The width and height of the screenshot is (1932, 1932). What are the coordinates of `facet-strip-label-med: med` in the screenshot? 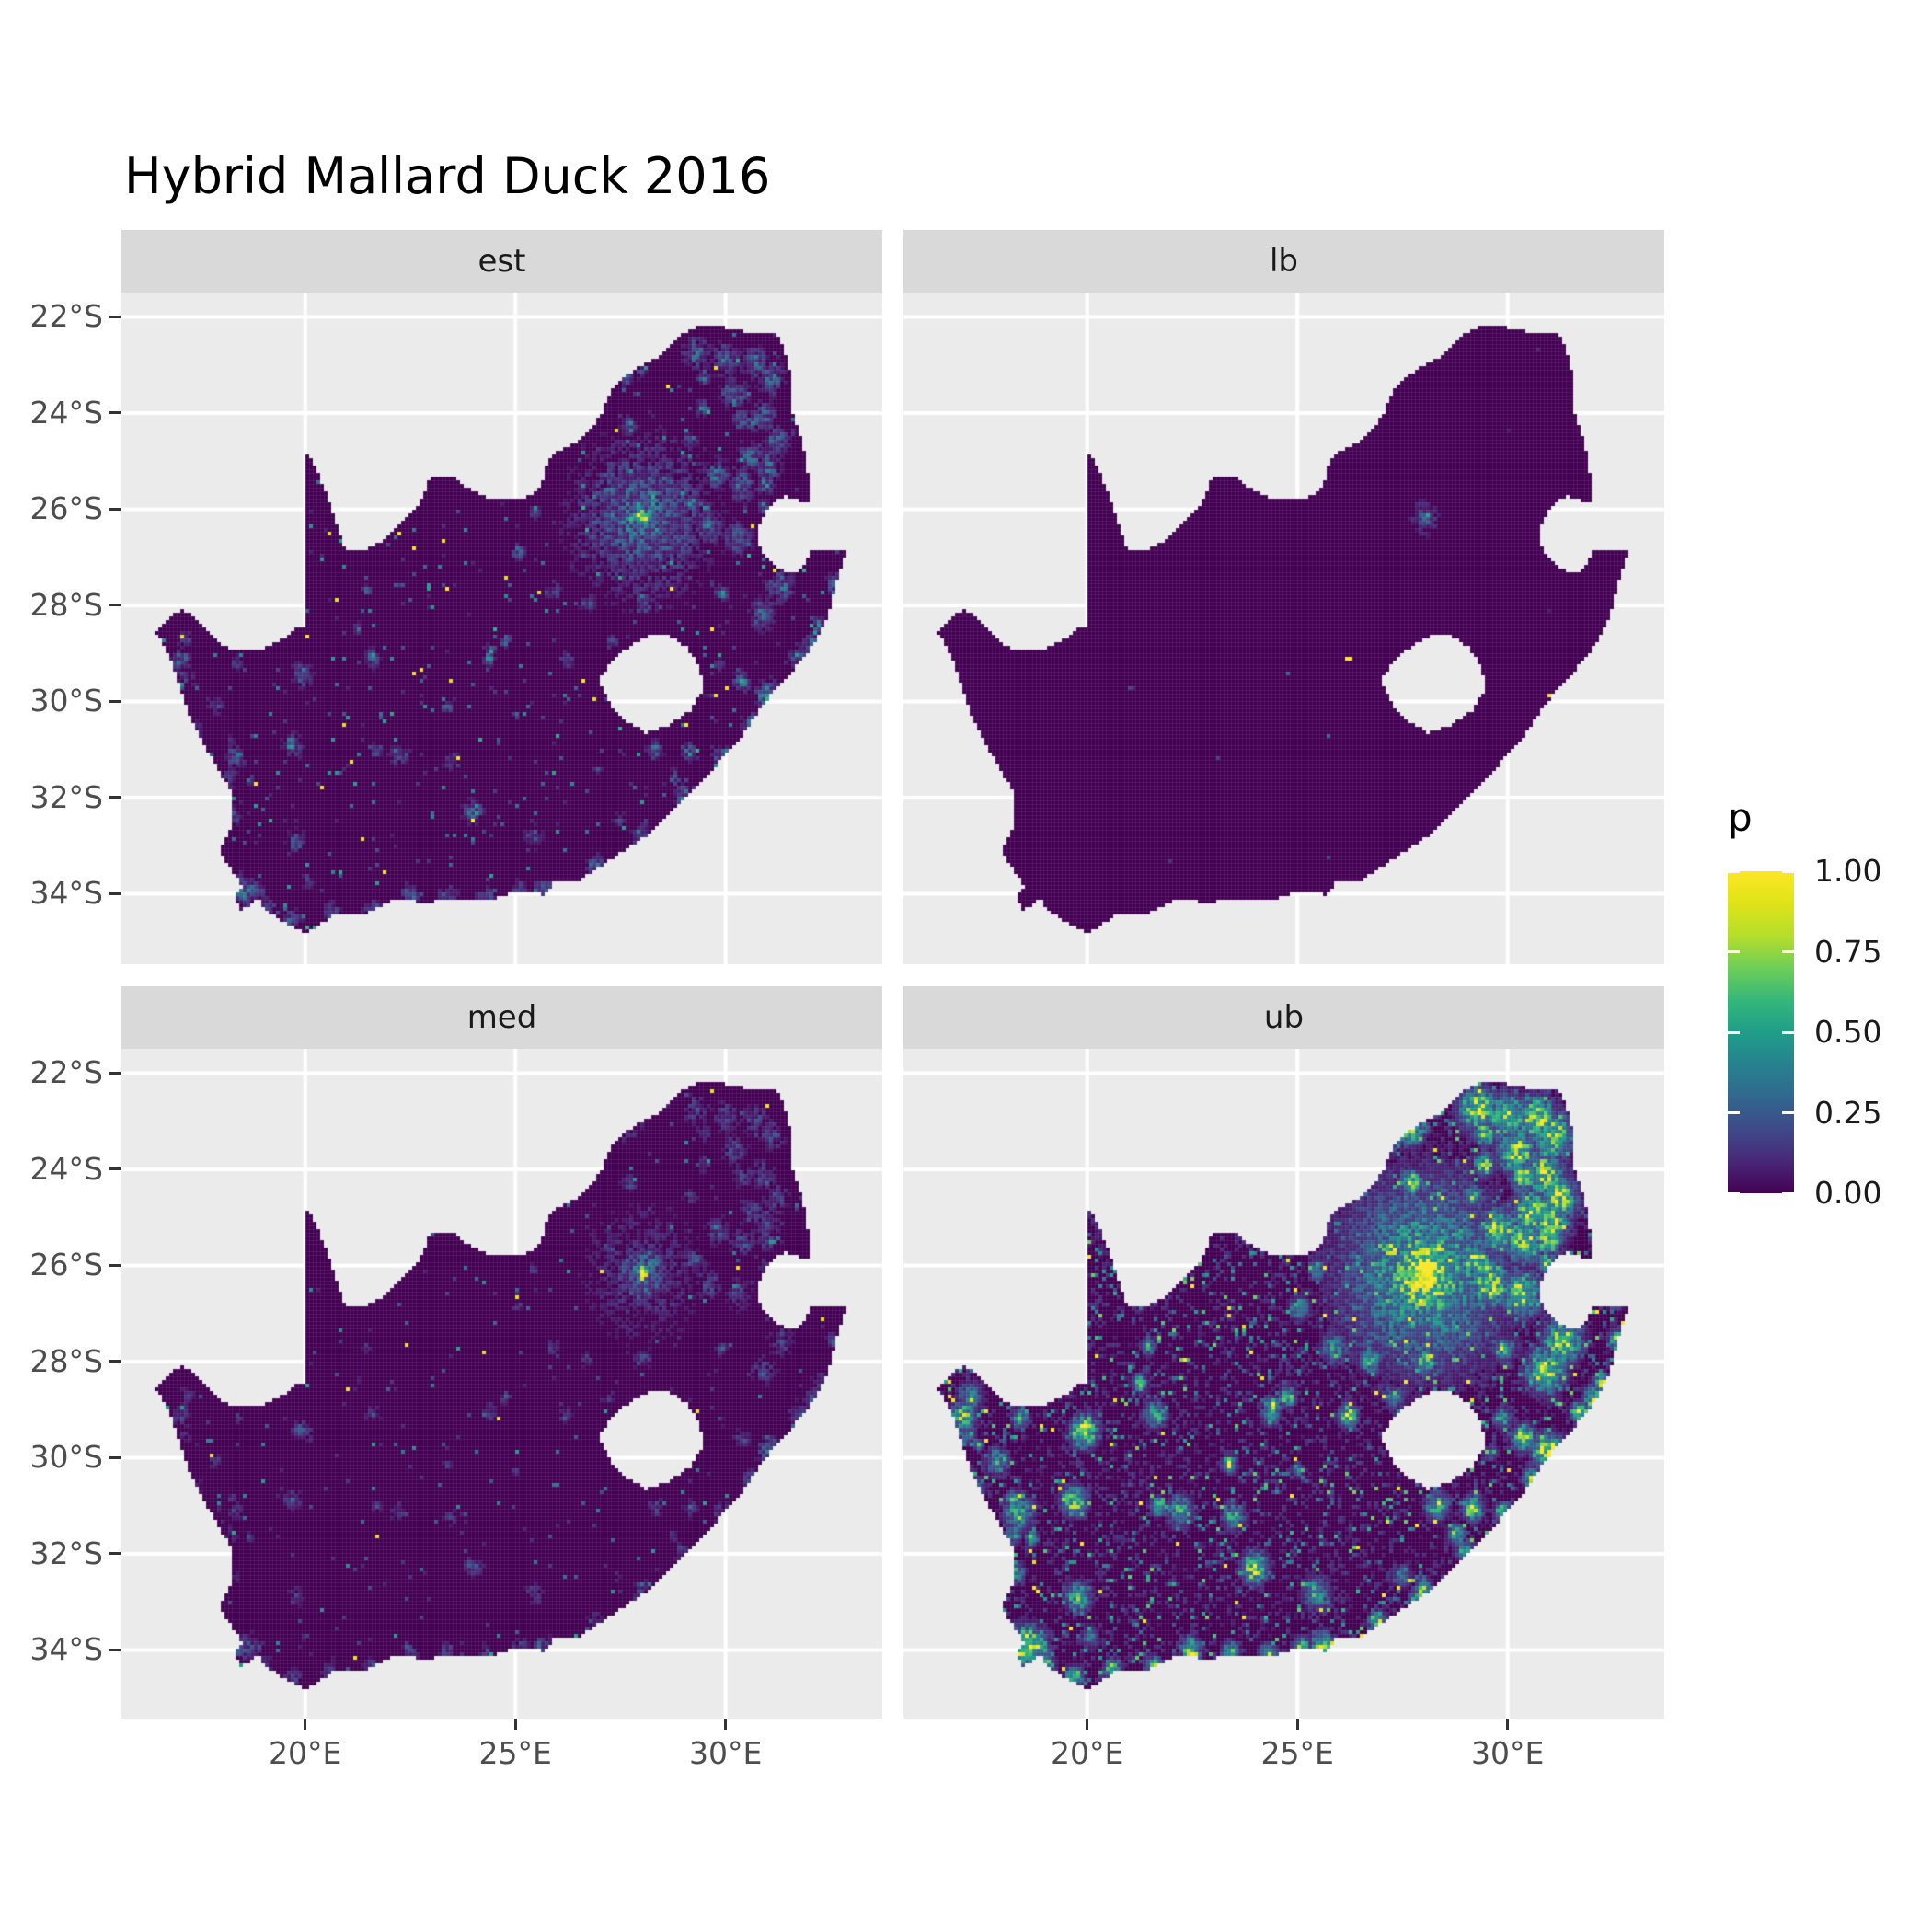 It's located at (501, 1018).